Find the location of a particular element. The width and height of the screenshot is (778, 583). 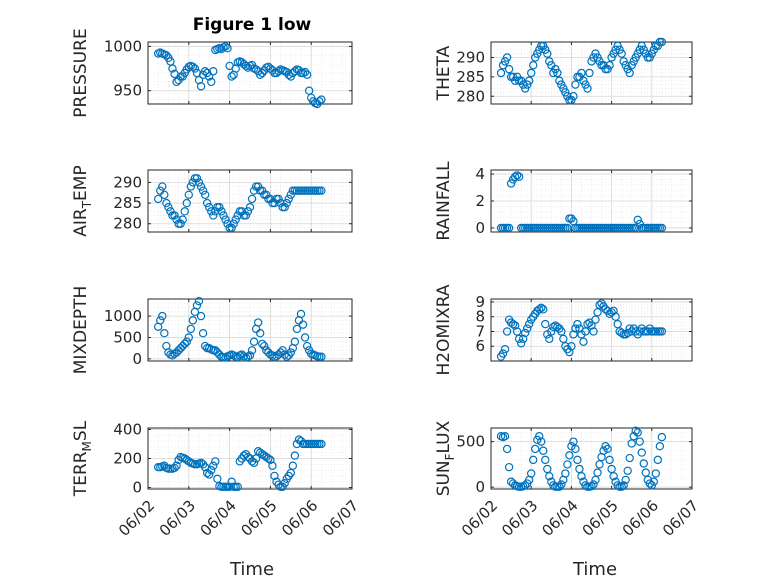

y-axis-label: RAINFALL is located at coordinates (444, 201).